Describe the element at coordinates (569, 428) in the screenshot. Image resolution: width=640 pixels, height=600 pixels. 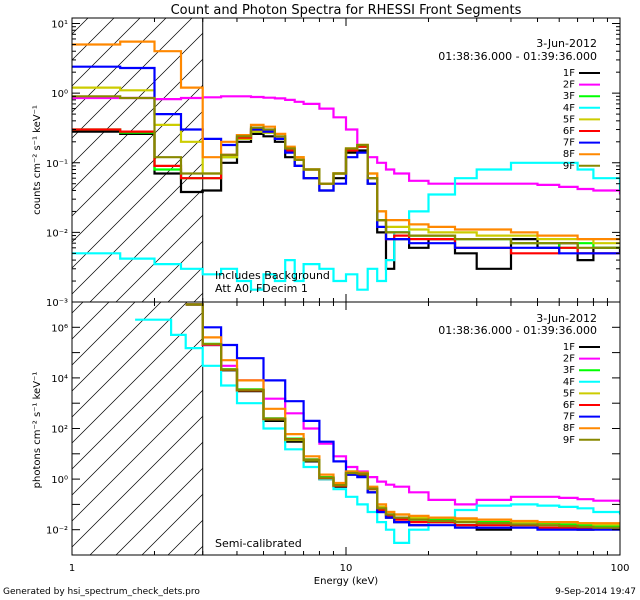
I see `bot-legend-label: 8F` at that location.